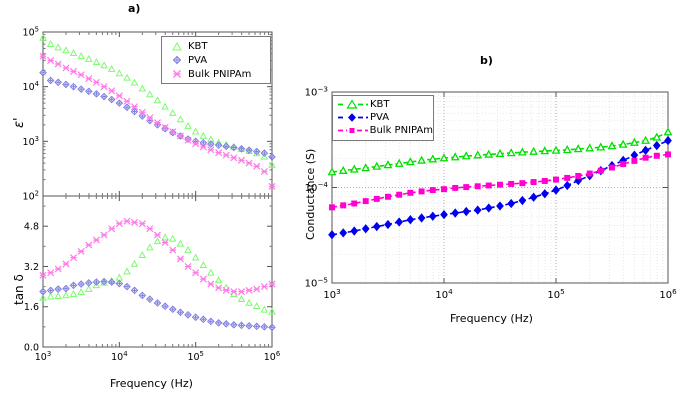 The height and width of the screenshot is (402, 685). What do you see at coordinates (272, 356) in the screenshot?
I see `panel-a-xtick: 10⁶` at bounding box center [272, 356].